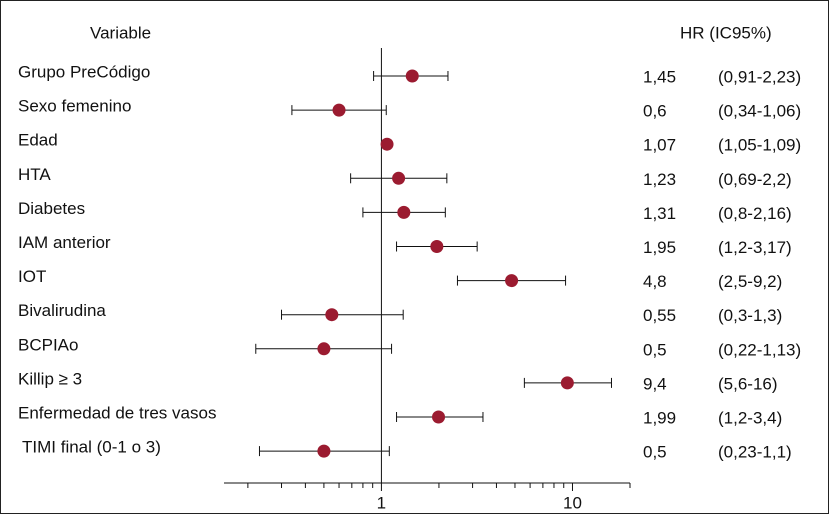 The image size is (830, 515). I want to click on variable-label: Sexo femenino, so click(74, 106).